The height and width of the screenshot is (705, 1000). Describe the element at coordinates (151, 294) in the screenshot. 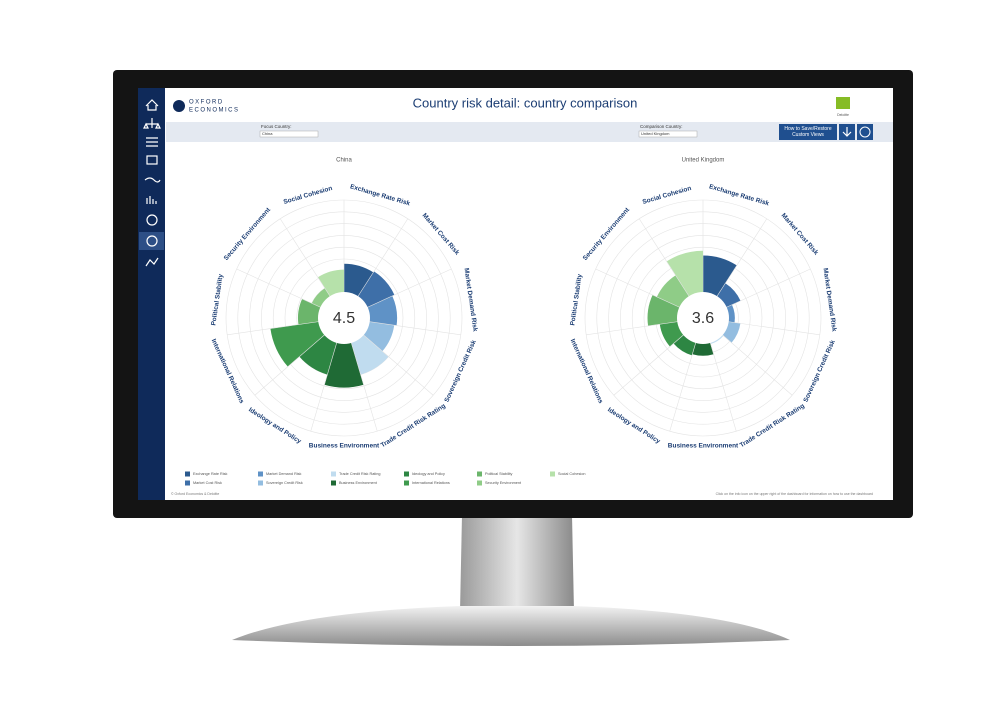

I see `sidebar` at that location.